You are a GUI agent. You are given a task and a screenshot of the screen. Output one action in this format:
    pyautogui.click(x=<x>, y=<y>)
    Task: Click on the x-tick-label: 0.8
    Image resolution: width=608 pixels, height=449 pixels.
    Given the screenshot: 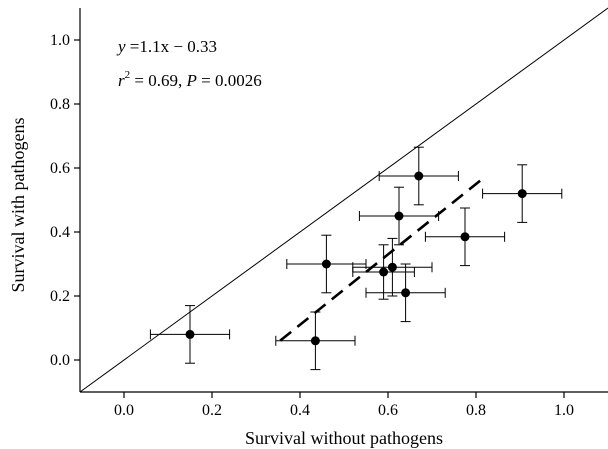 What is the action you would take?
    pyautogui.click(x=476, y=410)
    